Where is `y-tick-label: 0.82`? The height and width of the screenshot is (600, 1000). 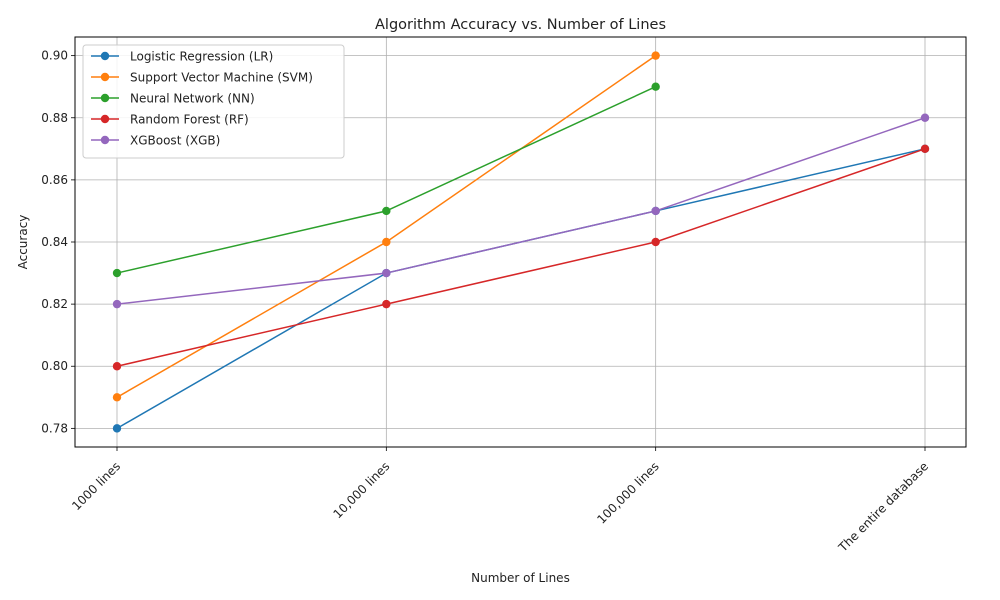
y-tick-label: 0.82 is located at coordinates (54, 304).